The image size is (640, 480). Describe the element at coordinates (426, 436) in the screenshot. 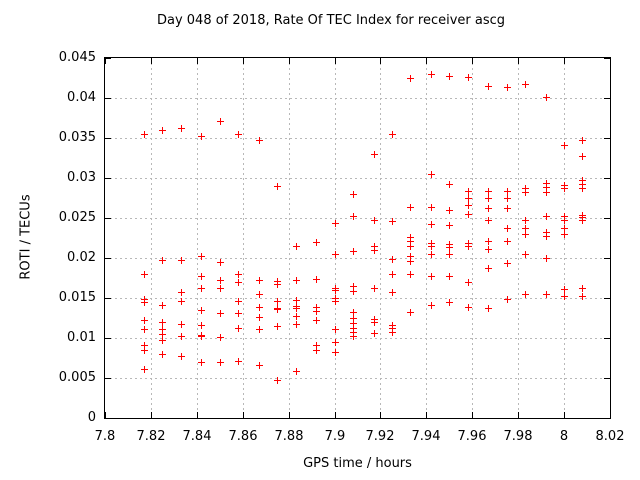

I see `x-tick-label: 7.94` at that location.